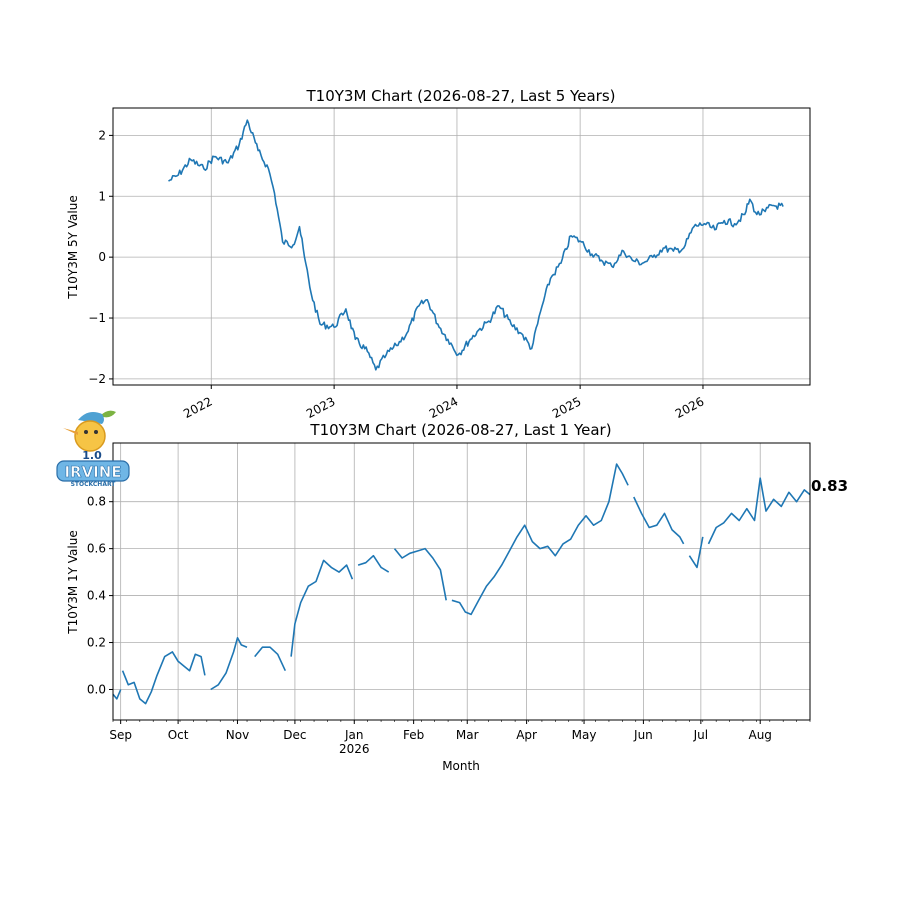 The width and height of the screenshot is (900, 905). Describe the element at coordinates (643, 735) in the screenshot. I see `x-tick-label: Jun` at that location.